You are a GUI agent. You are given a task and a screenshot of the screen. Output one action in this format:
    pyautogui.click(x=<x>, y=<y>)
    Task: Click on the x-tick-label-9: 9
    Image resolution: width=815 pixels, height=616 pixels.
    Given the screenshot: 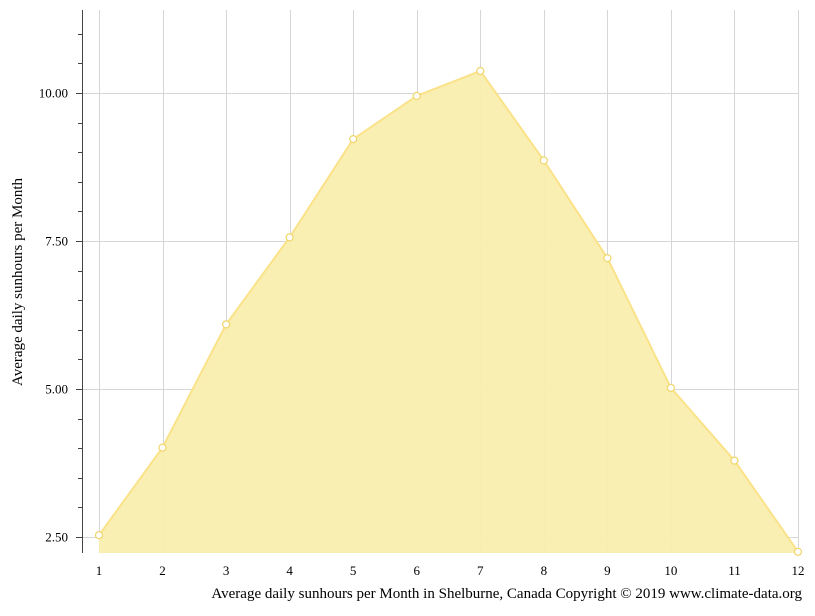 What is the action you would take?
    pyautogui.click(x=607, y=570)
    